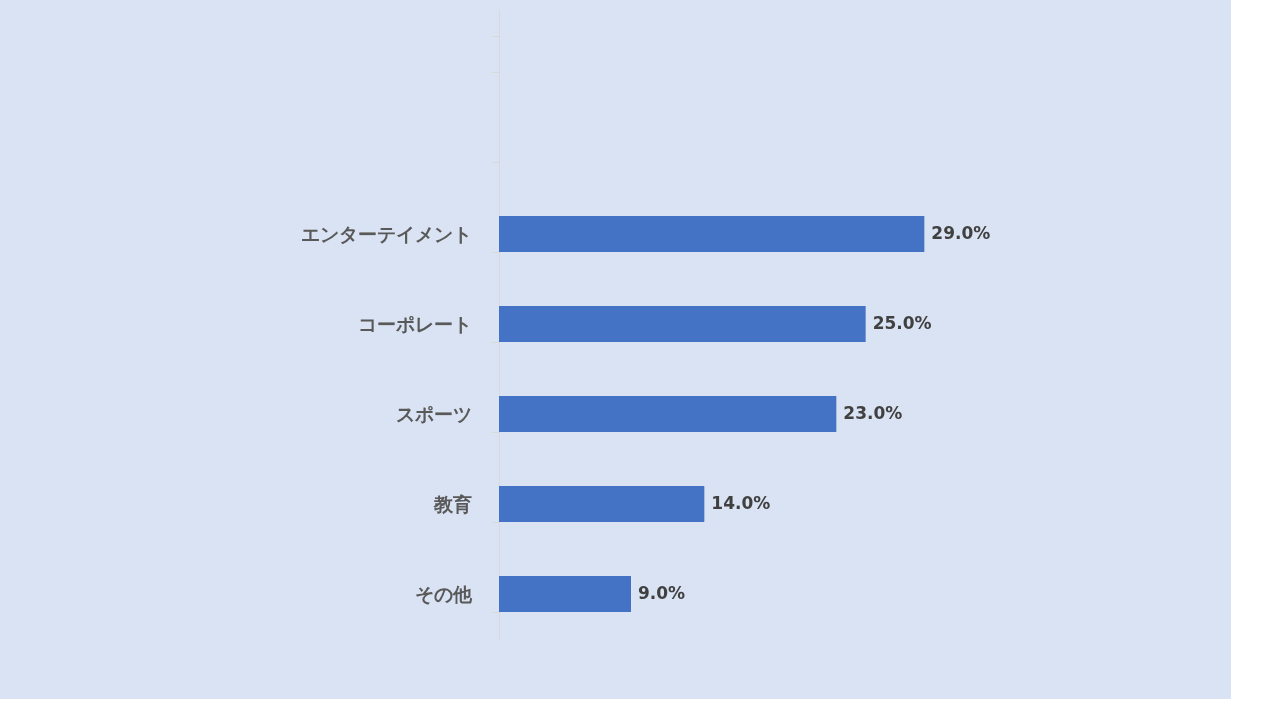  Describe the element at coordinates (386, 233) in the screenshot. I see `y-tick-label: エンターテイメント` at that location.